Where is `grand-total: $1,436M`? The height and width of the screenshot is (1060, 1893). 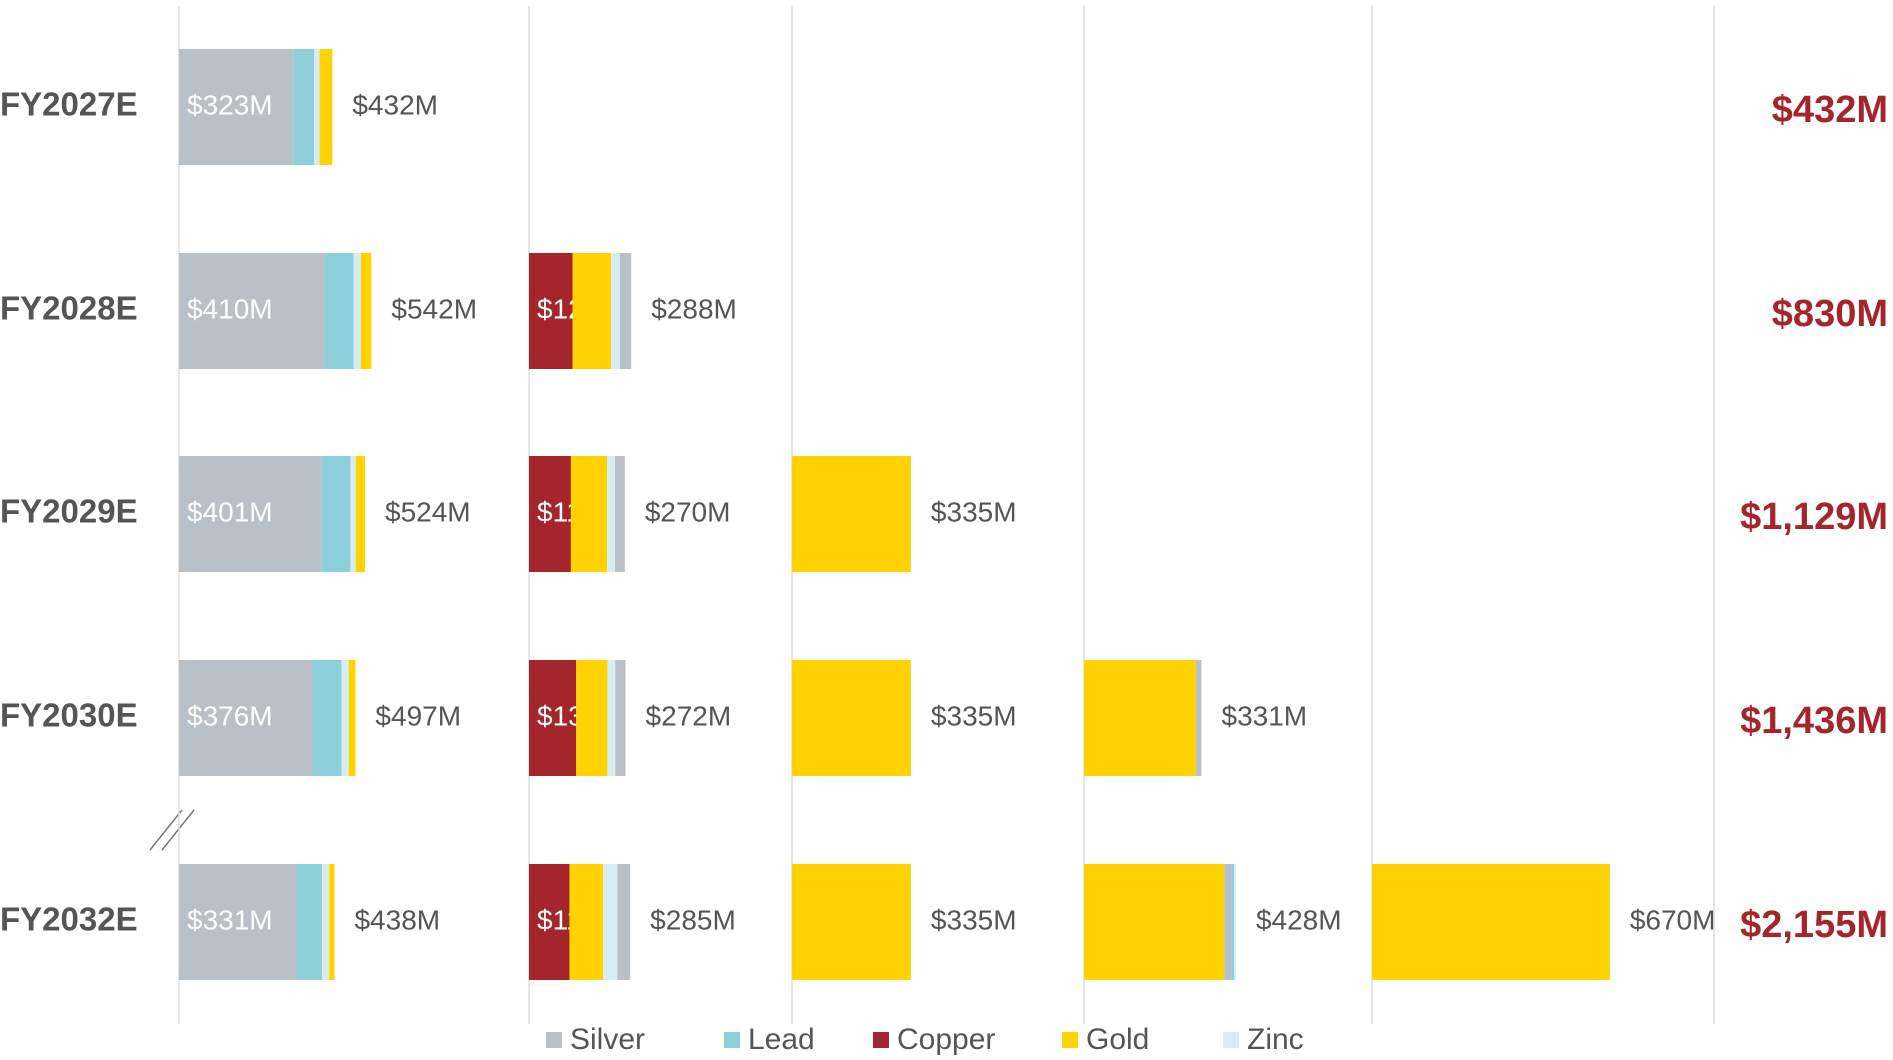 grand-total: $1,436M is located at coordinates (1814, 721).